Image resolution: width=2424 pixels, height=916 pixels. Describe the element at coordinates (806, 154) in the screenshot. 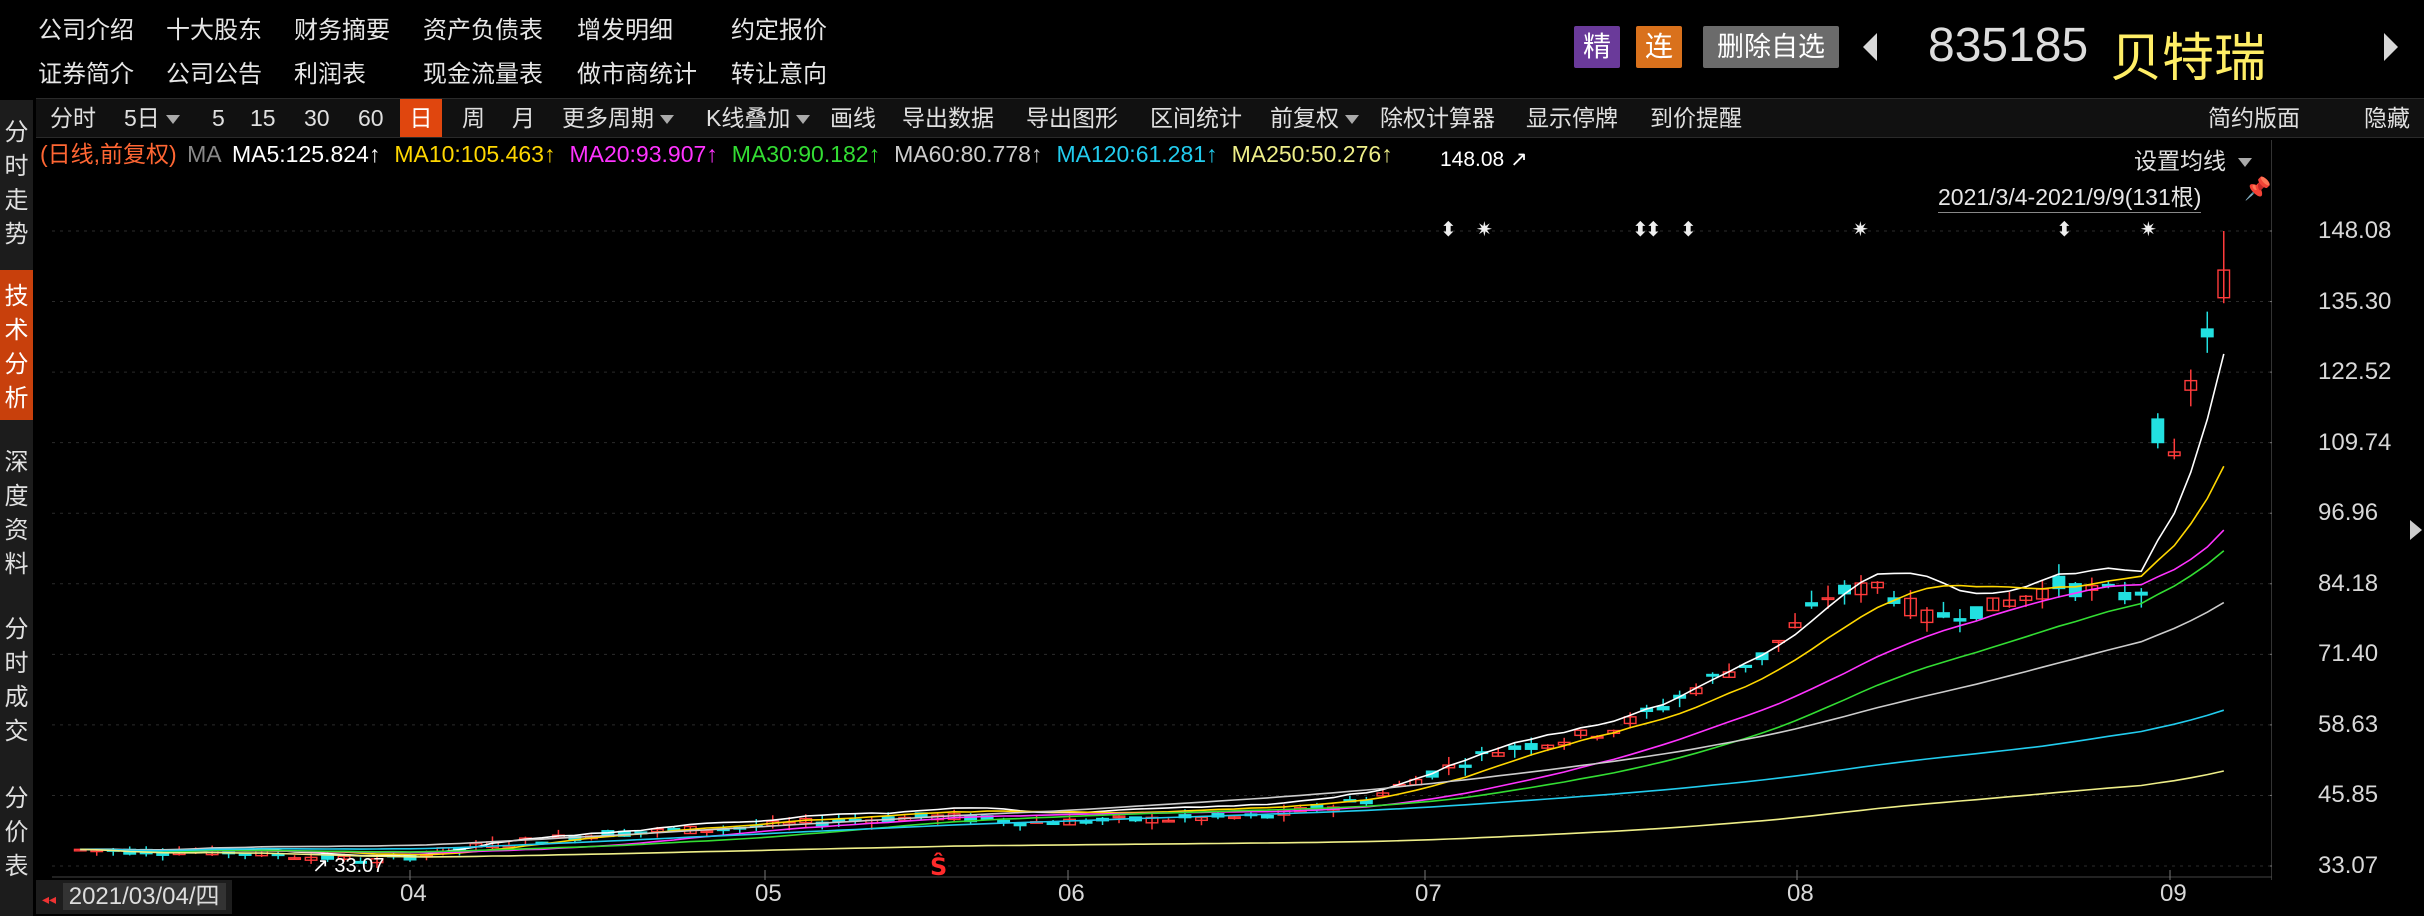

I see `ma-legend-3: MA30:90.182↑` at that location.